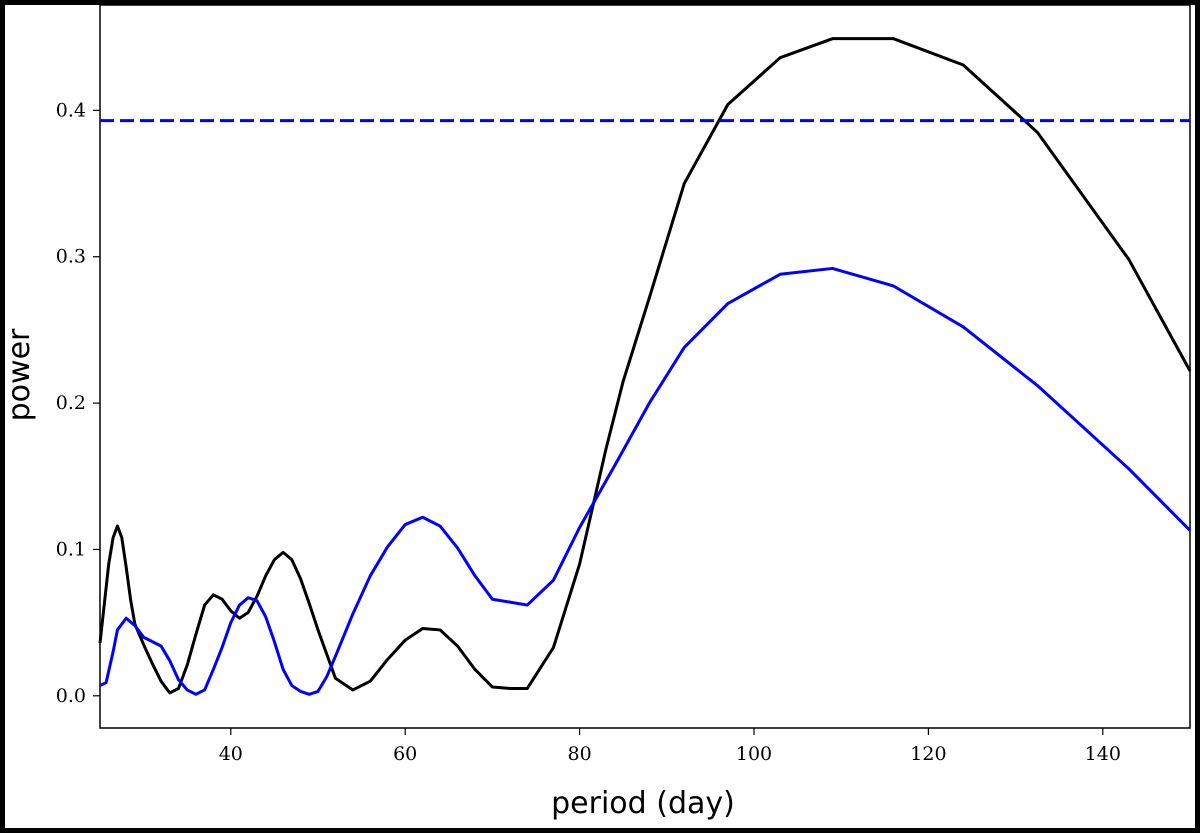 Image resolution: width=1200 pixels, height=833 pixels. What do you see at coordinates (71, 110) in the screenshot?
I see `y-tick-label: 0.4` at bounding box center [71, 110].